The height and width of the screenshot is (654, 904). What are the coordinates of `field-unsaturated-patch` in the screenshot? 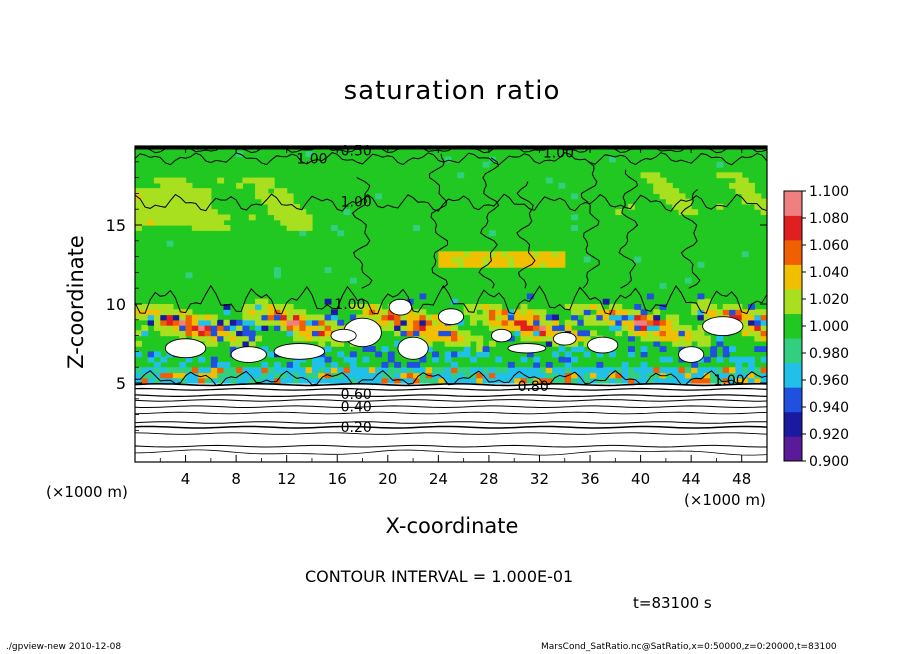 It's located at (527, 348).